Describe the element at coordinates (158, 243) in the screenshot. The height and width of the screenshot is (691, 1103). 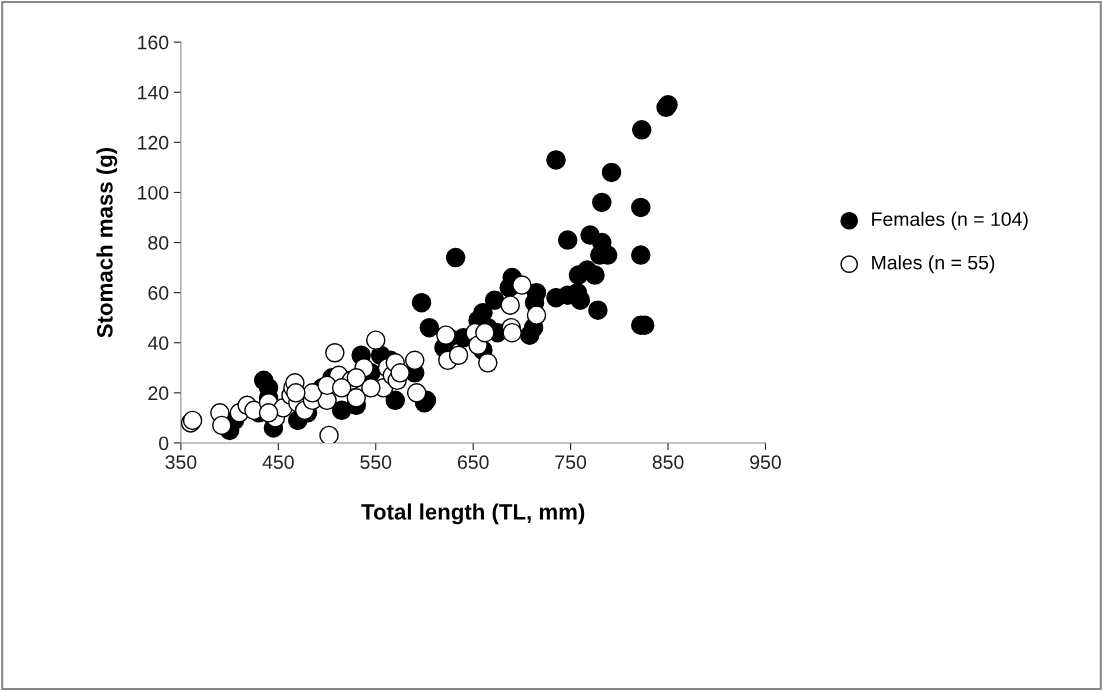
I see `y-tick-label: 80` at that location.